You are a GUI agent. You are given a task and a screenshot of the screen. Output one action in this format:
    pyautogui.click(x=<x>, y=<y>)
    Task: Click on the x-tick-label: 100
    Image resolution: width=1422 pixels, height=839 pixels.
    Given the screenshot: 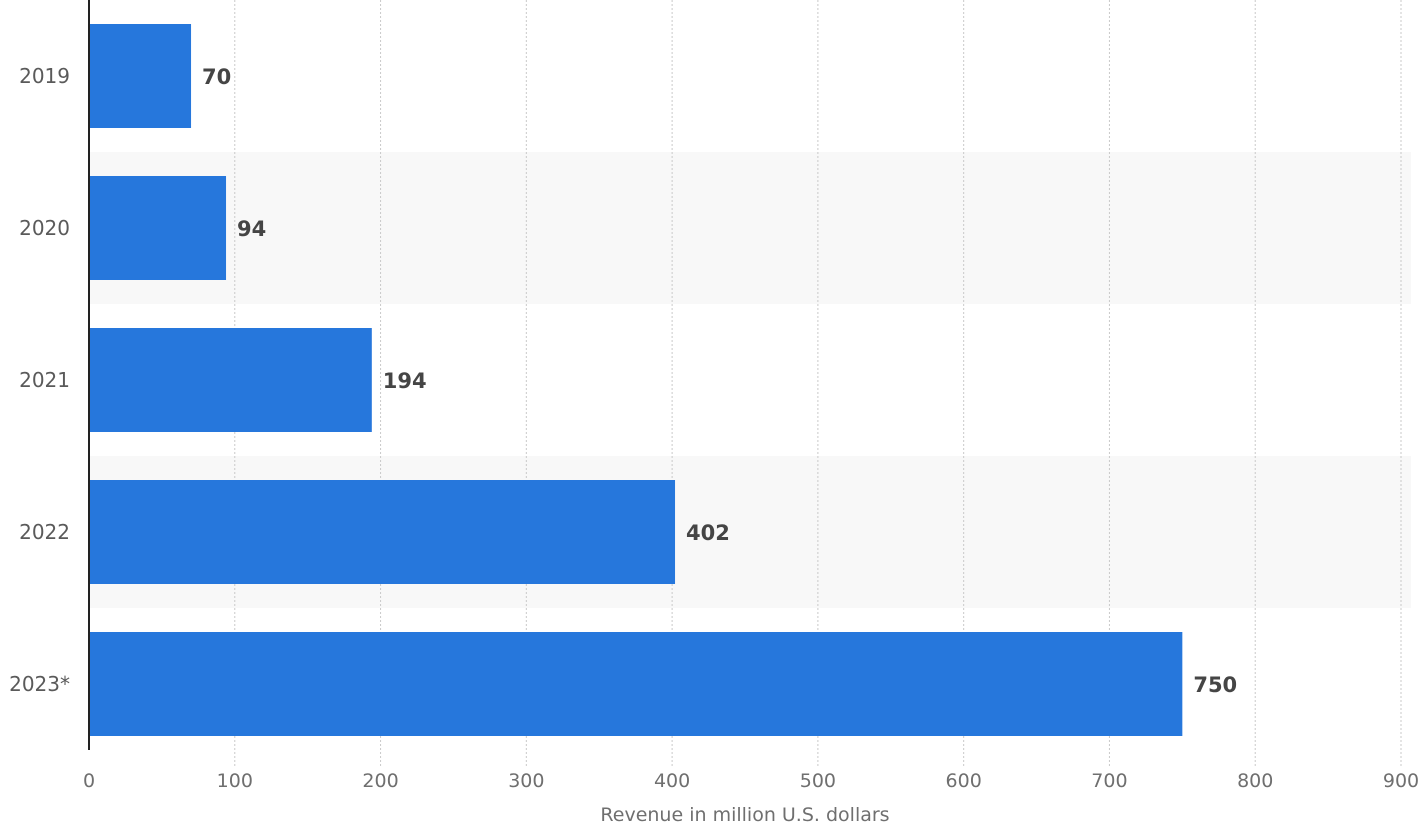 What is the action you would take?
    pyautogui.click(x=235, y=781)
    